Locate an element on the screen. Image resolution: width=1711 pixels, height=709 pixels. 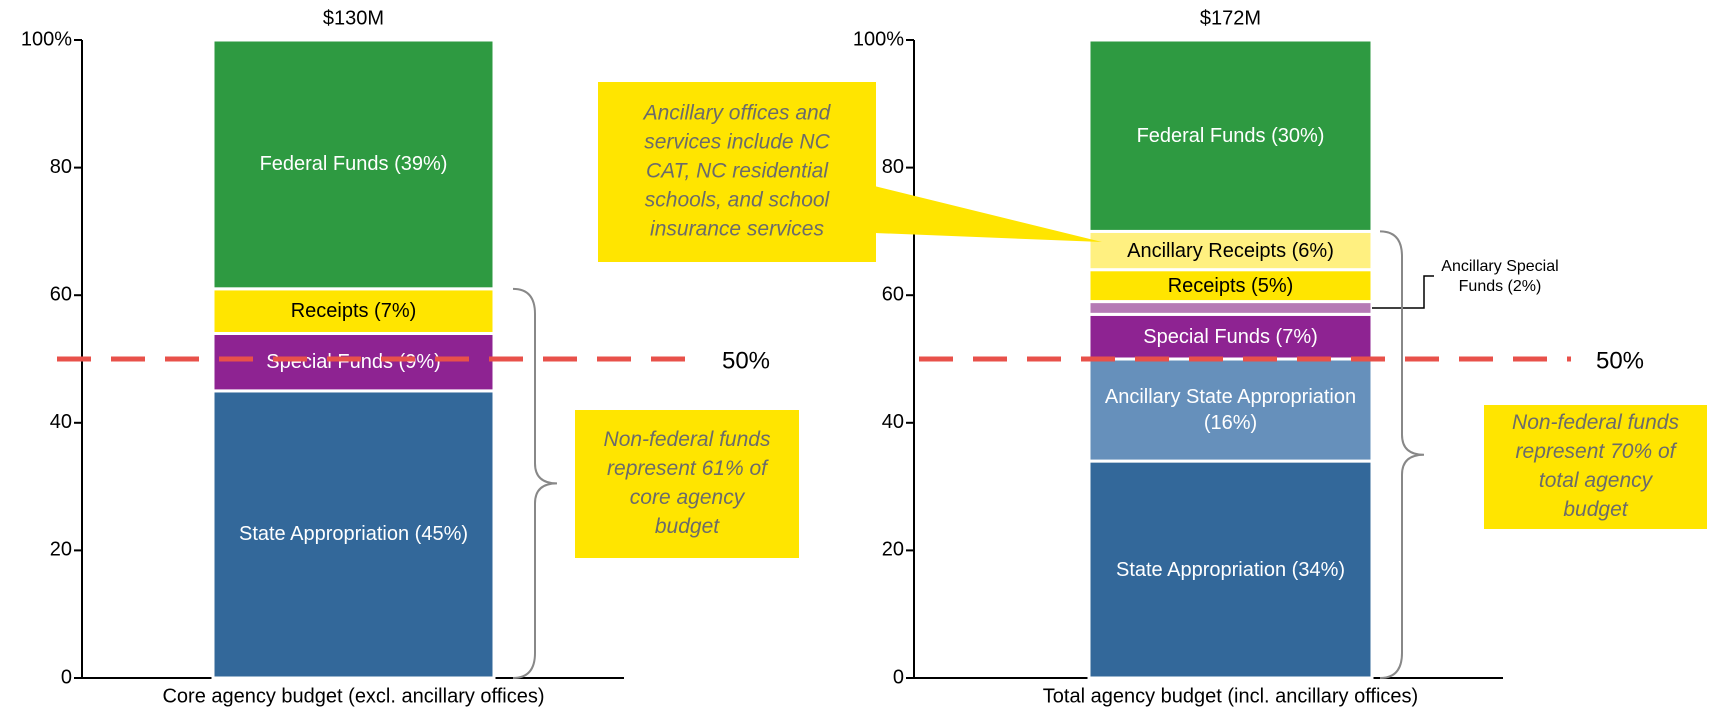
segment-label-box: Receipts (5%) is located at coordinates (1230, 285).